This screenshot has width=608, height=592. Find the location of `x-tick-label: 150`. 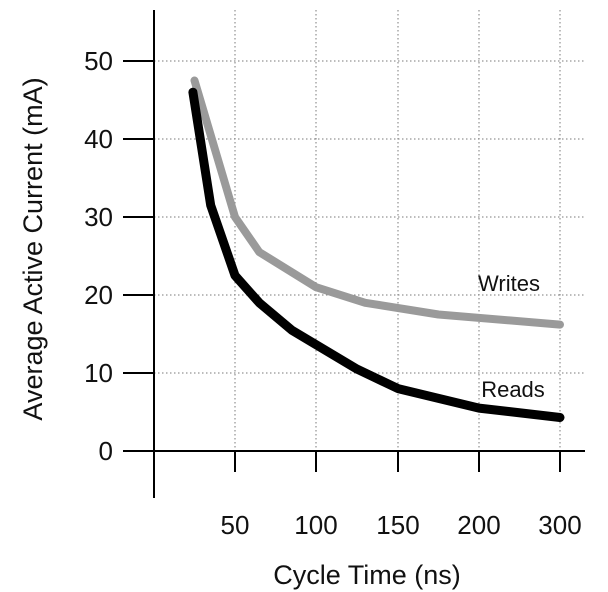

x-tick-label: 150 is located at coordinates (397, 525).